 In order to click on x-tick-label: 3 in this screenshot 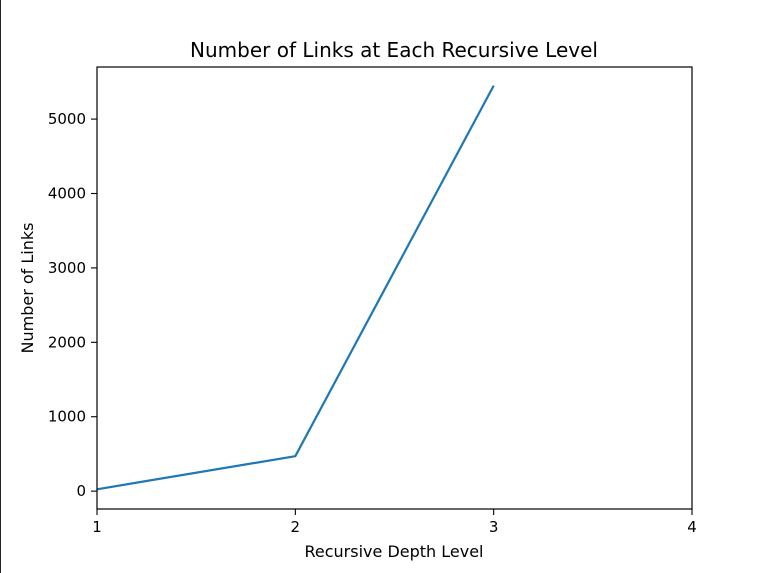, I will do `click(494, 527)`.